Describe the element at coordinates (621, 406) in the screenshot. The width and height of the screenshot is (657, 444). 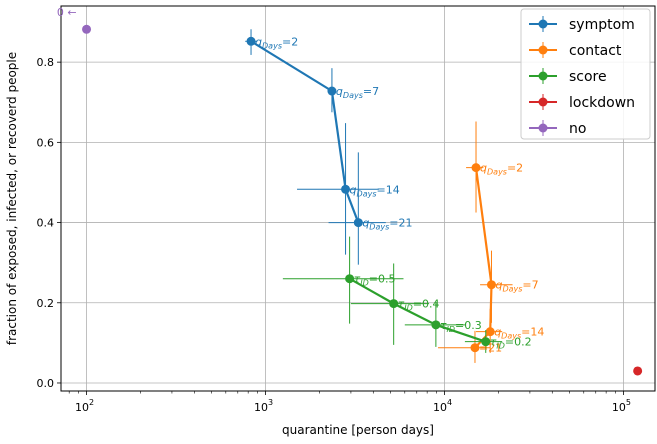
I see `x-tick-label: 10⁵` at that location.